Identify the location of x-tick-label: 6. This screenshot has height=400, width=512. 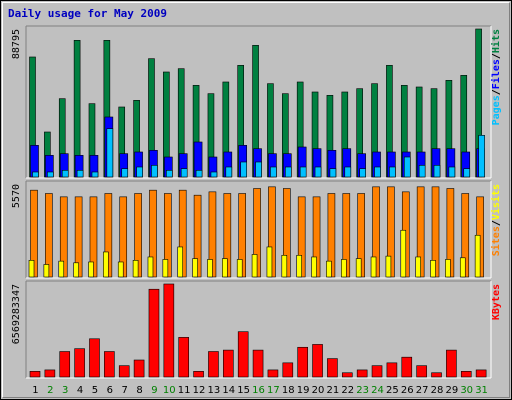
(110, 390).